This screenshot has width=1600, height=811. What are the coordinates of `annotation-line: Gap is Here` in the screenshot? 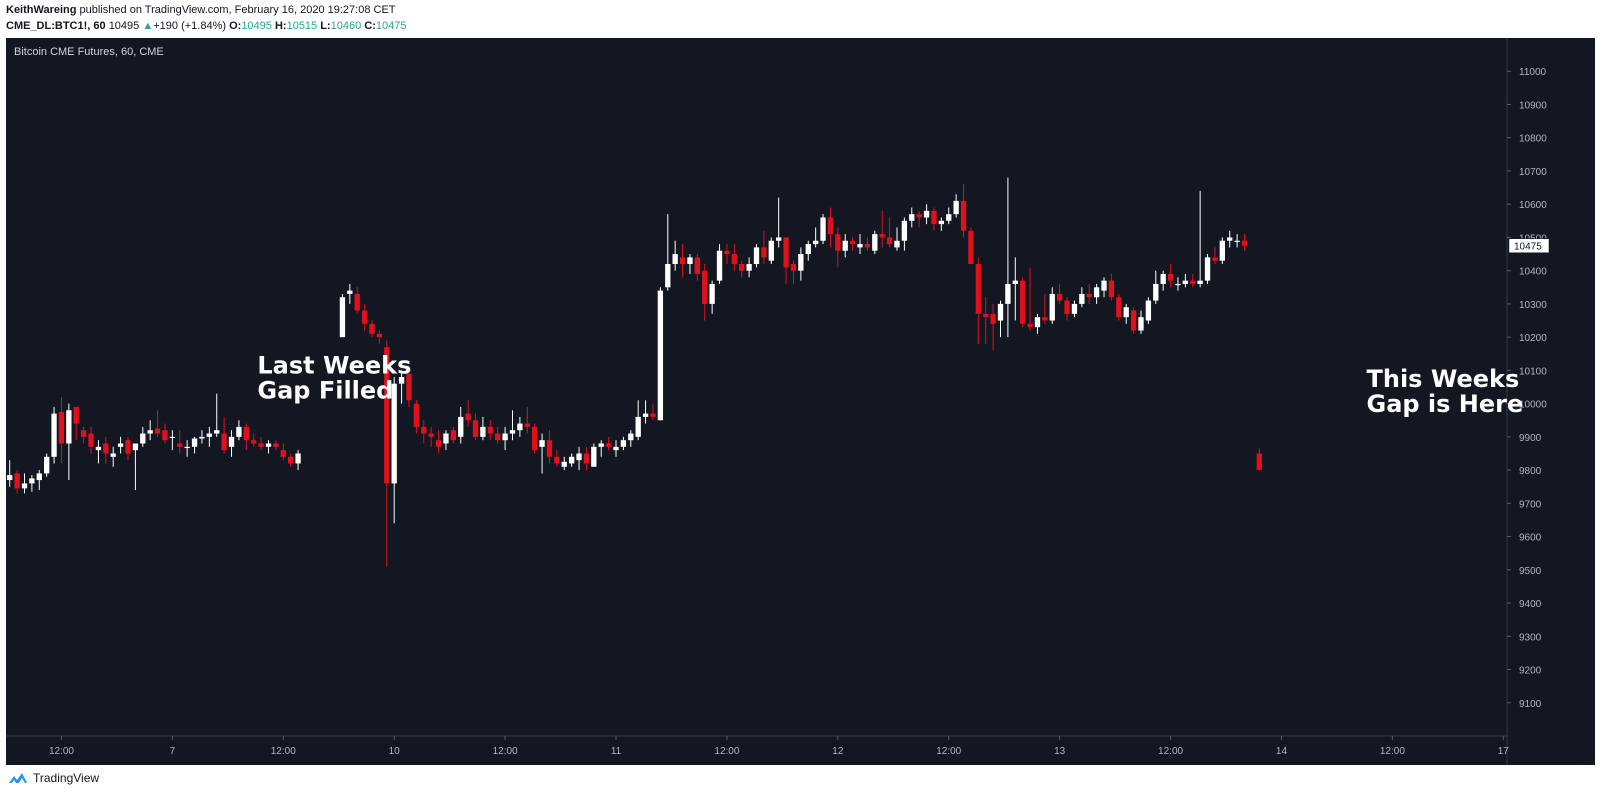 It's located at (1445, 404).